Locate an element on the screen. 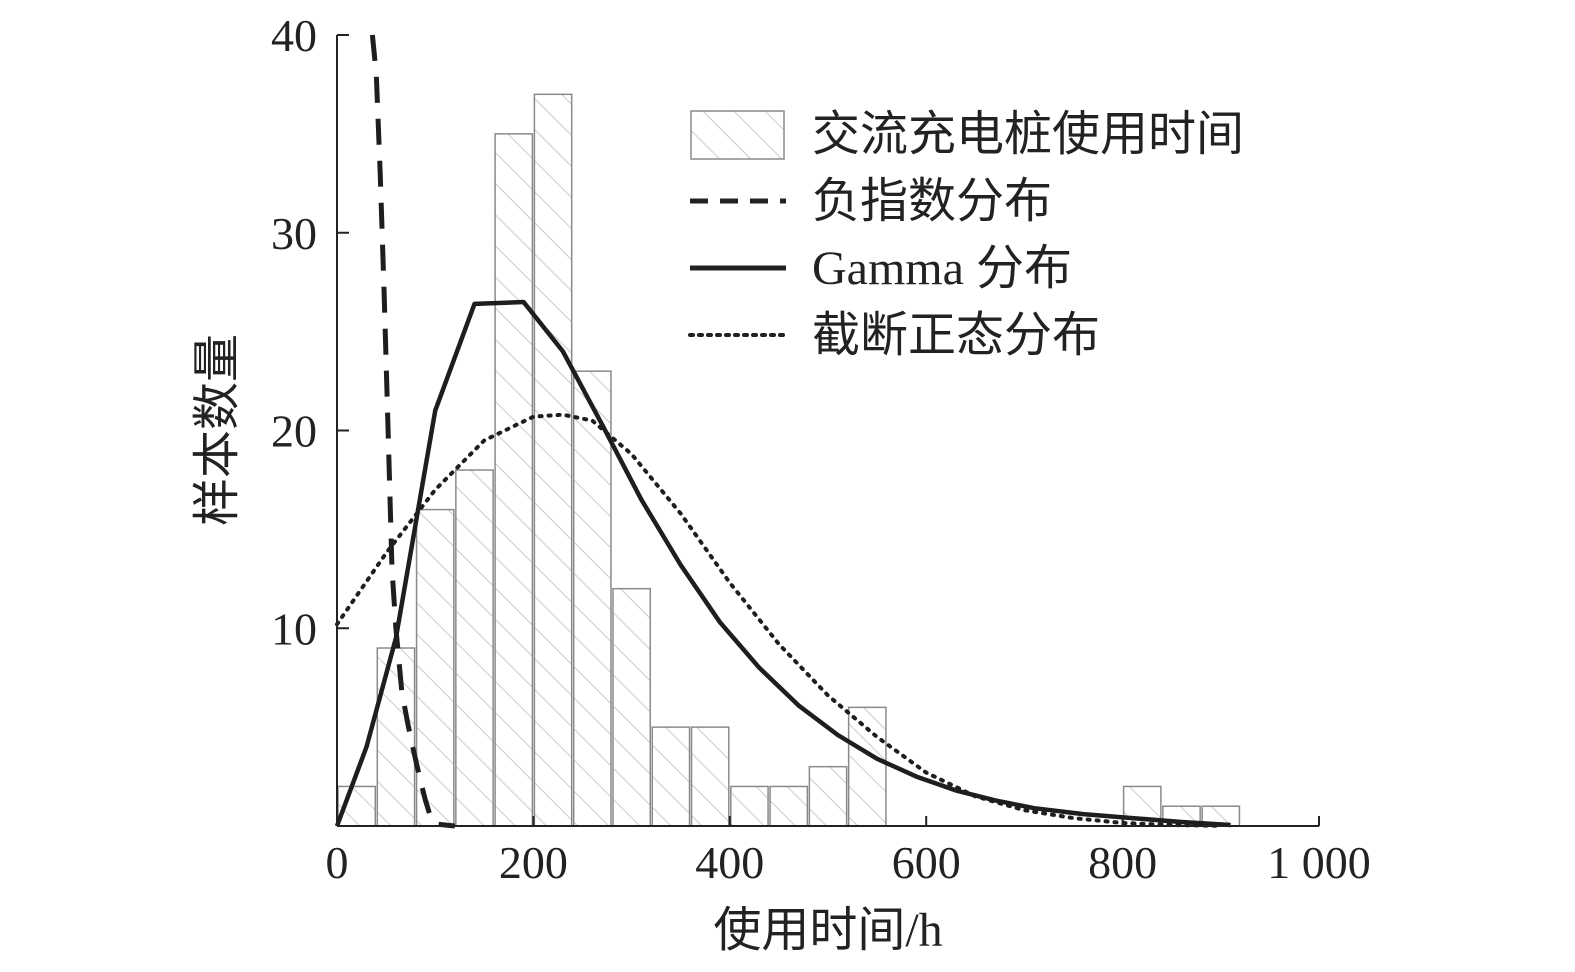  x-tick-label: 200 is located at coordinates (533, 862).